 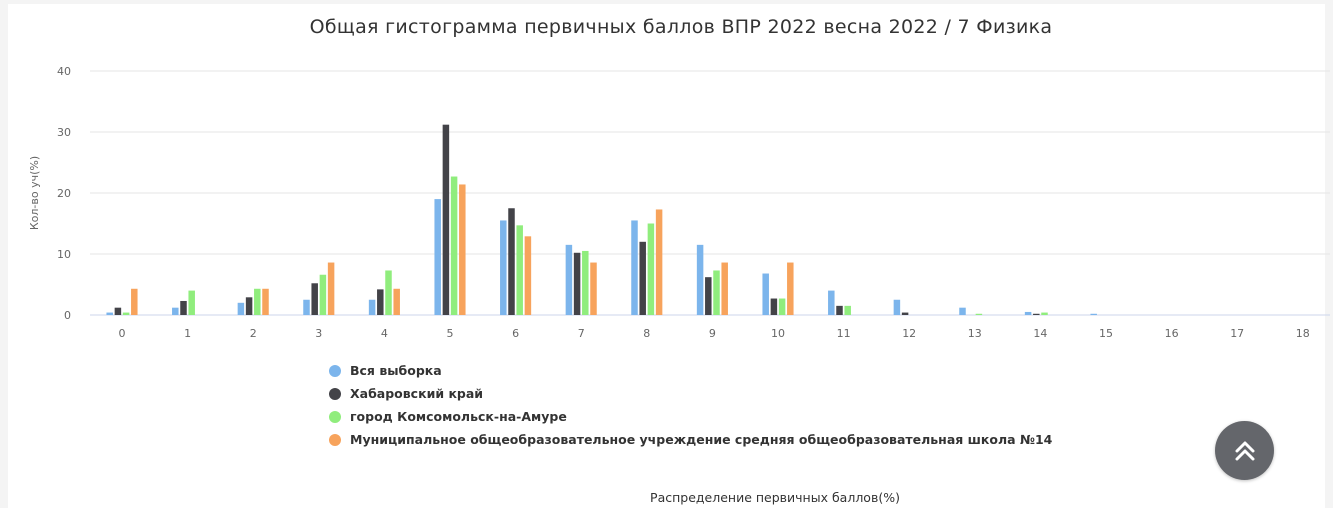 I want to click on y-tick-label: 20, so click(x=64, y=193).